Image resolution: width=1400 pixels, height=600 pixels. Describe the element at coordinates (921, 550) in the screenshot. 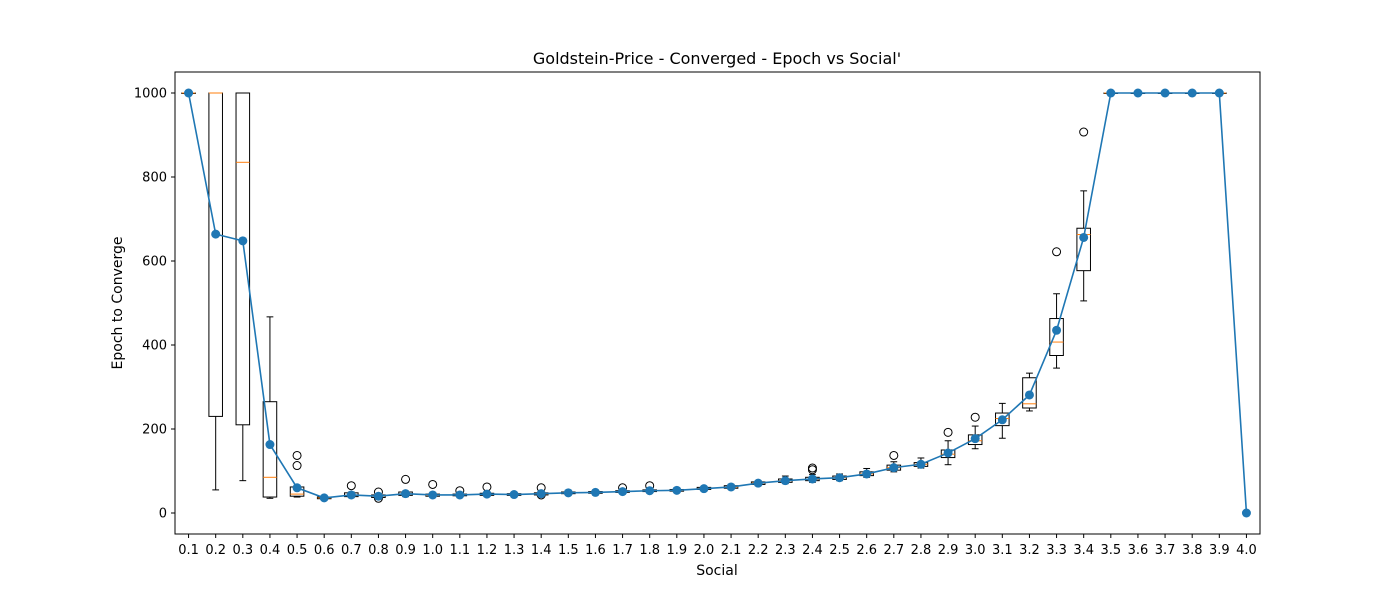

I see `x-tick-label: 2.8` at that location.